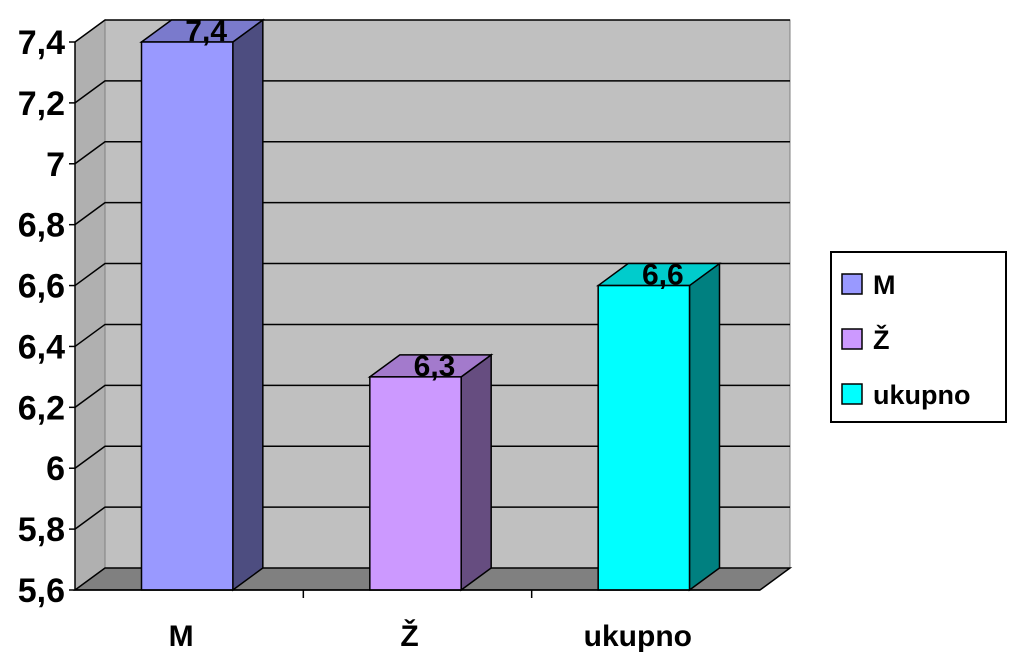  What do you see at coordinates (41, 591) in the screenshot?
I see `y-tick-label: 5,6` at bounding box center [41, 591].